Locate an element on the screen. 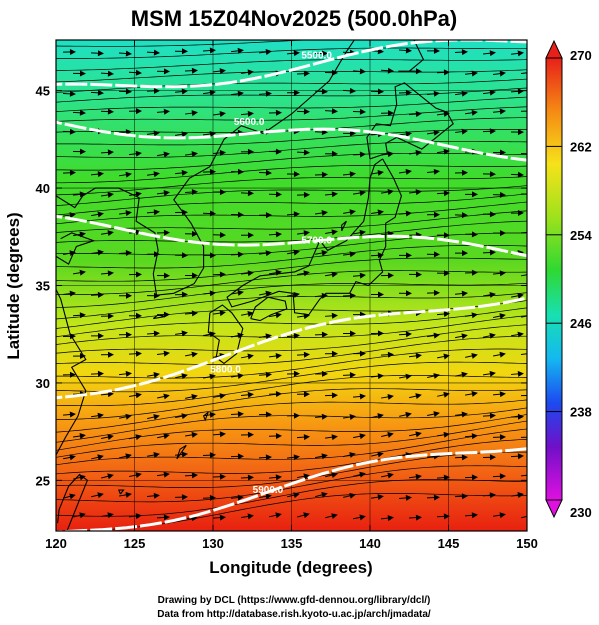  contour-label: 5600.0 is located at coordinates (249, 122).